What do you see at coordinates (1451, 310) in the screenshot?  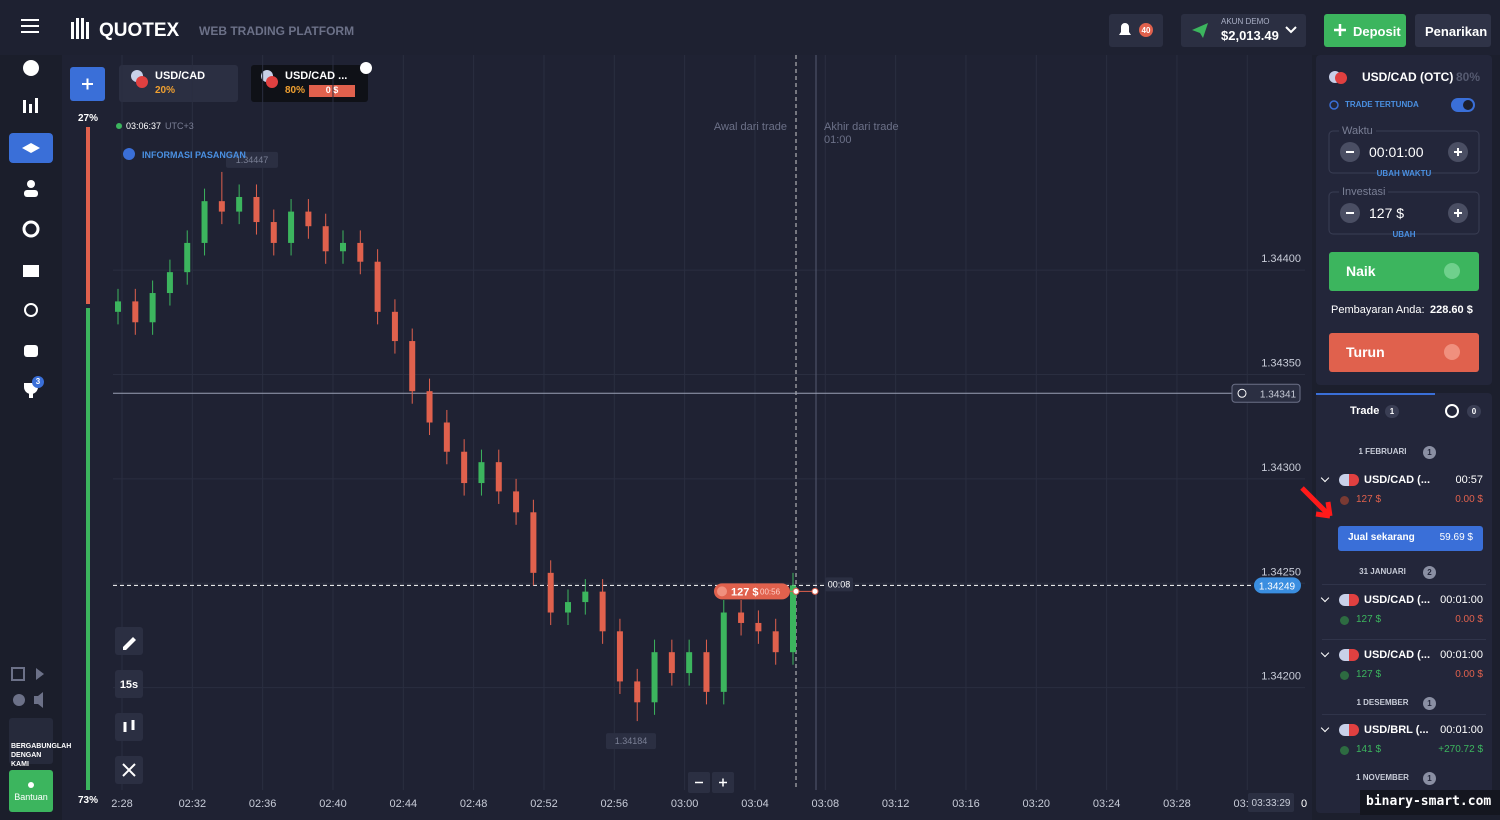 I see `payout-value: 228.60 $` at bounding box center [1451, 310].